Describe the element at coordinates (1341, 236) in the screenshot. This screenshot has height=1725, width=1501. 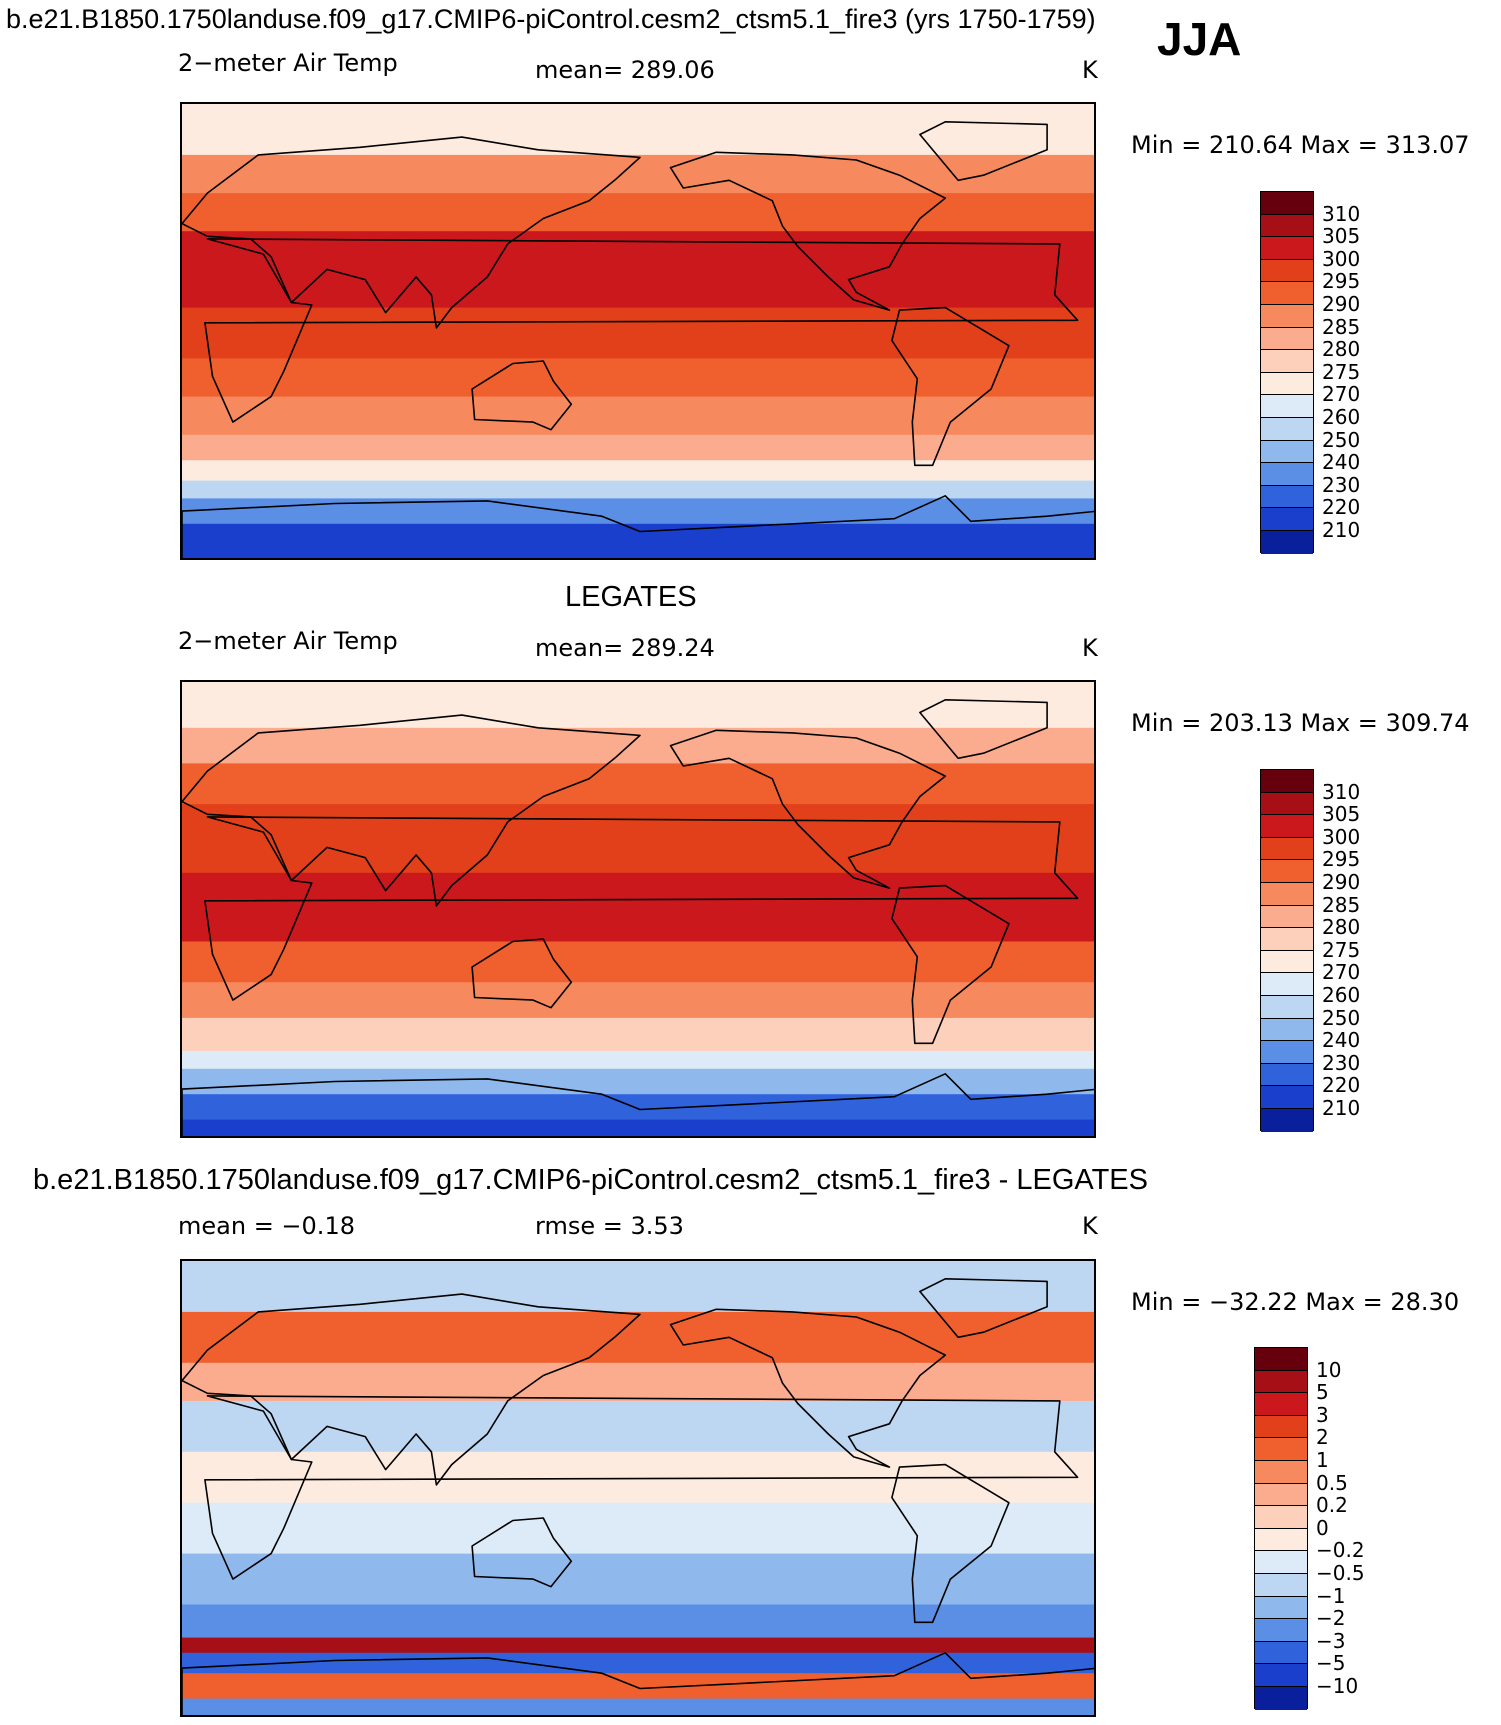
I see `panel1-colorbar-level: 305` at that location.